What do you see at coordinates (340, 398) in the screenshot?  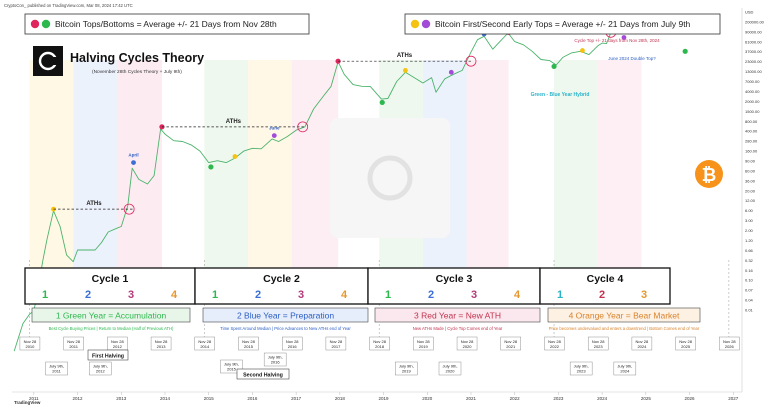 I see `year-tick-label: 2018` at bounding box center [340, 398].